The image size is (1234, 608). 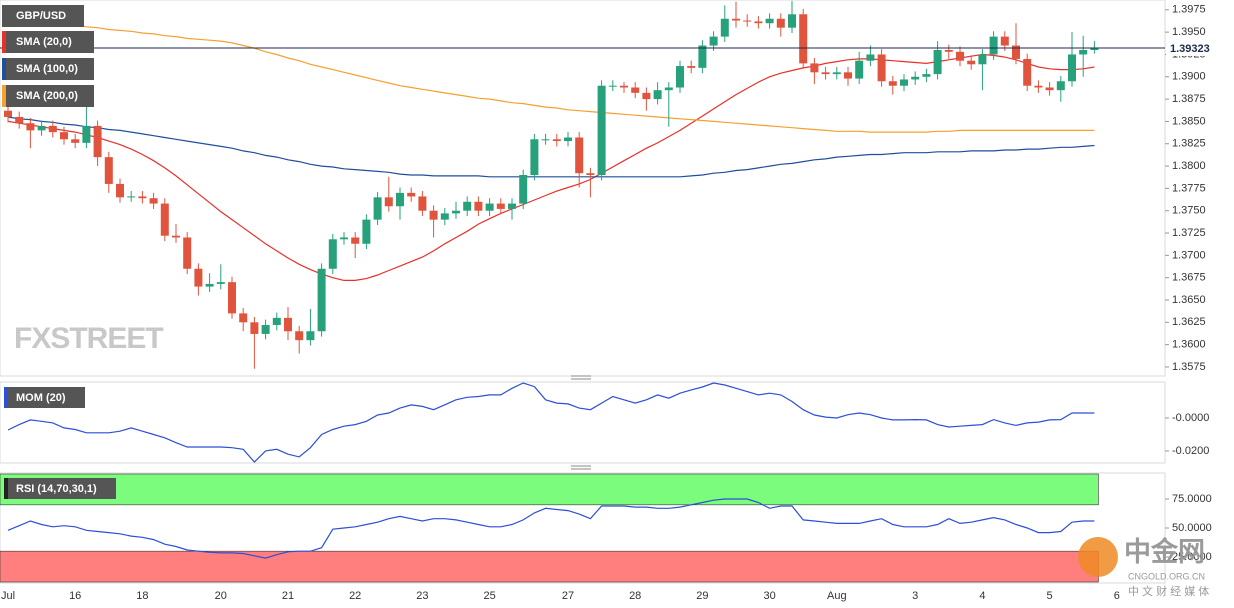 What do you see at coordinates (568, 596) in the screenshot?
I see `x-tick-label: 27` at bounding box center [568, 596].